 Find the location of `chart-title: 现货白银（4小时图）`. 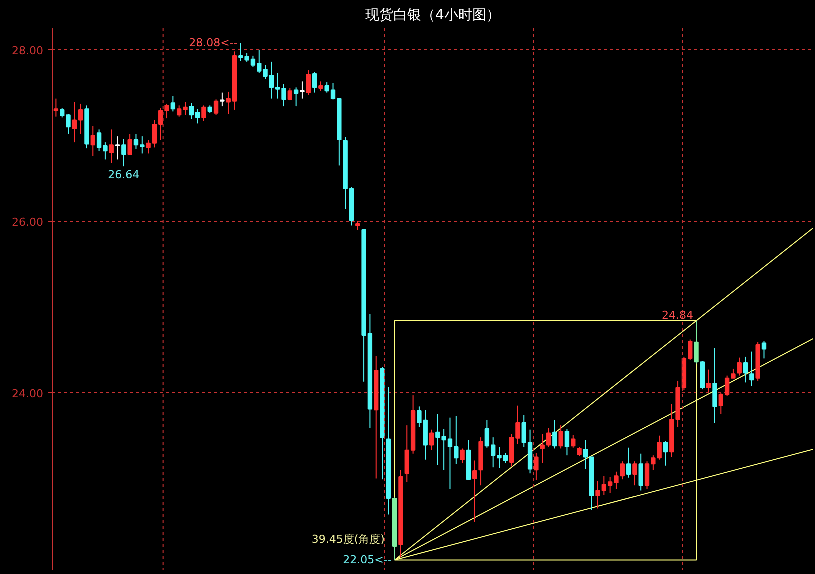

chart-title: 现货白银（4小时图） is located at coordinates (433, 16).